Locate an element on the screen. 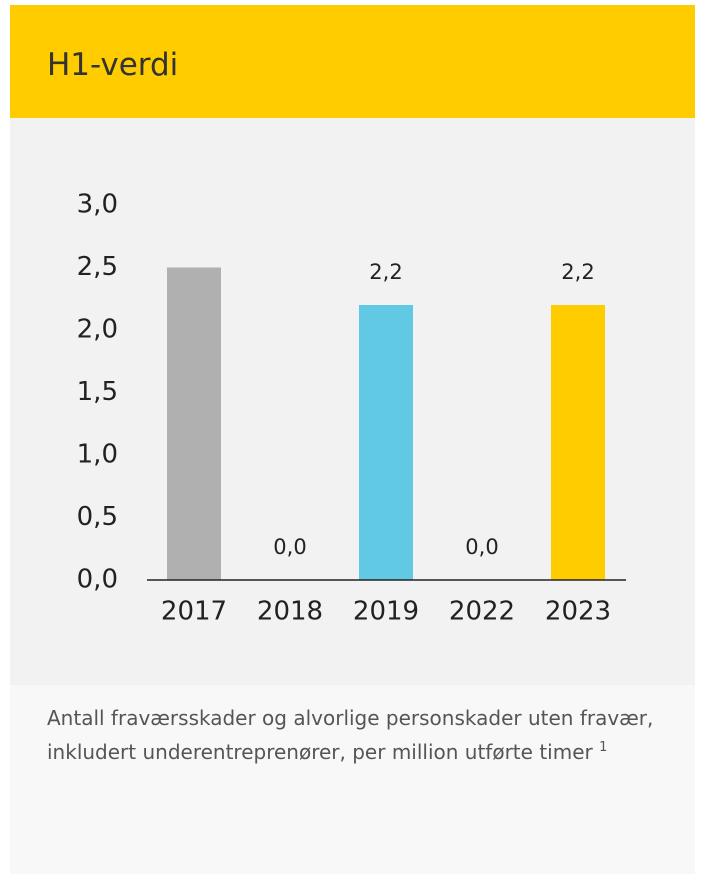  x-tick-label: 2018 is located at coordinates (290, 612).